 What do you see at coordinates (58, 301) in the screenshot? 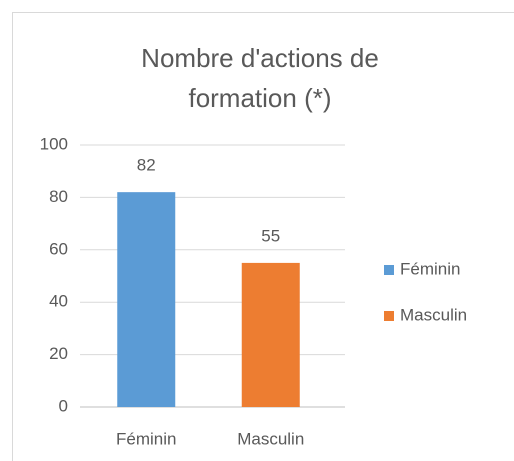
I see `y-tick-label: 40` at bounding box center [58, 301].